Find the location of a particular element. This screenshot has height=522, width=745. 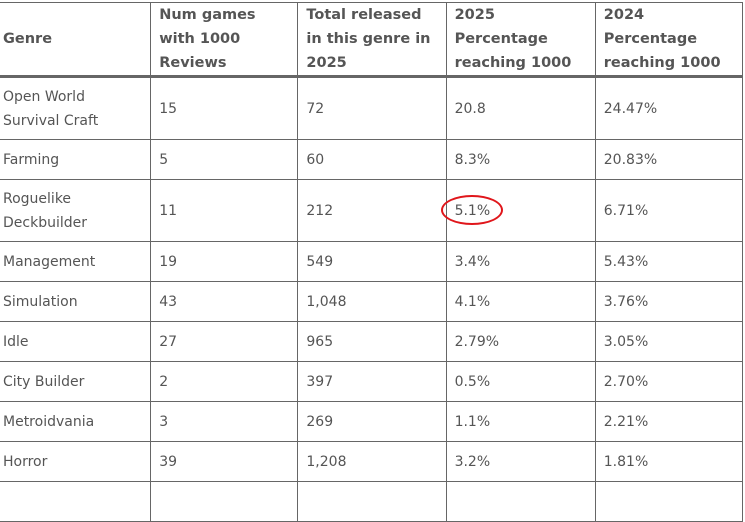

cell-p2025: 1.1% is located at coordinates (520, 421).